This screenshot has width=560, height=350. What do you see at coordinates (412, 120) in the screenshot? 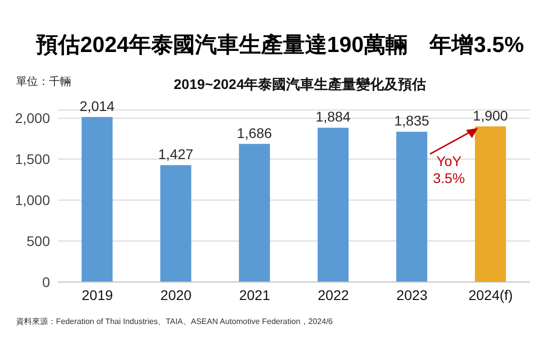
I see `data-label: 1,835` at bounding box center [412, 120].